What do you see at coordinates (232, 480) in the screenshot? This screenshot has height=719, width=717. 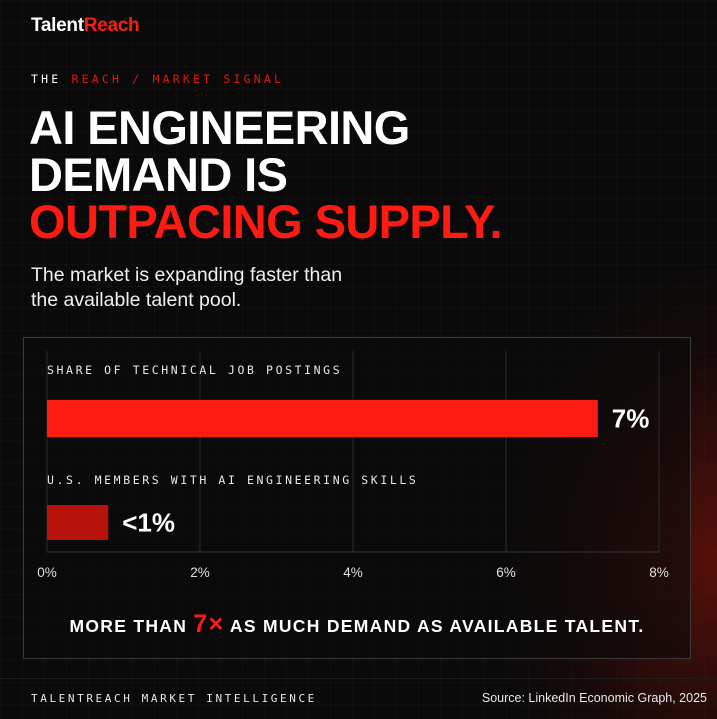 I see `category-label-ai-skills: U.S. MEMBERS WITH AI ENGINEERING SKILLS` at bounding box center [232, 480].